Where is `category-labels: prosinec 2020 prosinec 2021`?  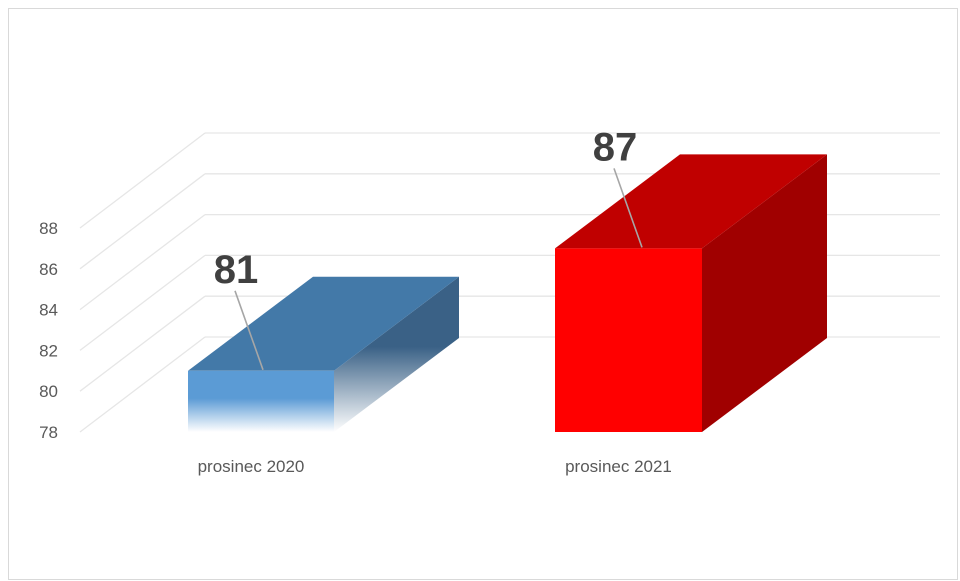 category-labels: prosinec 2020 prosinec 2021 is located at coordinates (435, 466).